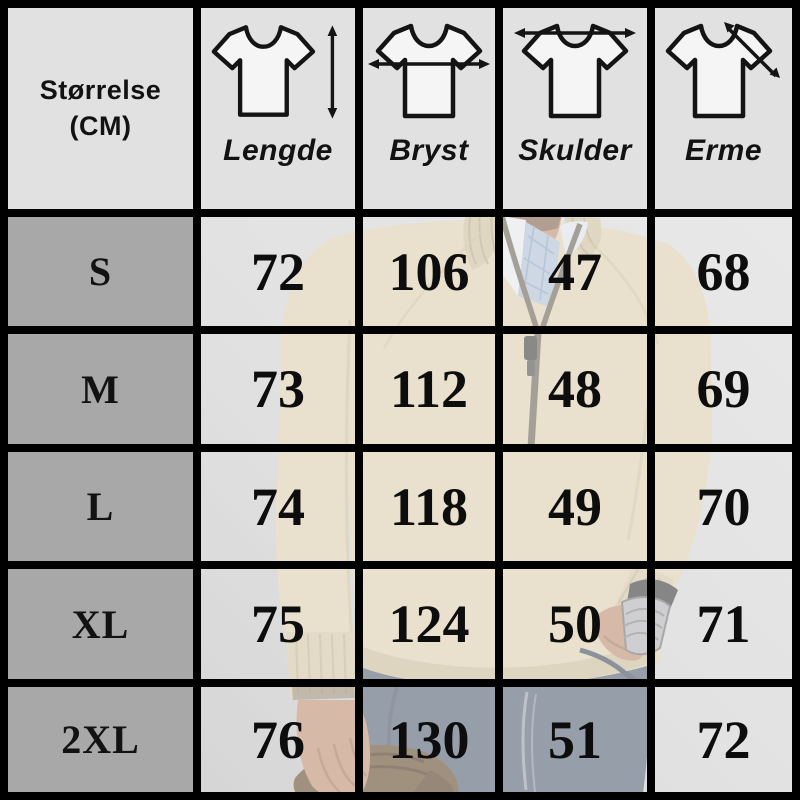 The width and height of the screenshot is (800, 800). I want to click on tshirt-length-measure-icon, so click(278, 72).